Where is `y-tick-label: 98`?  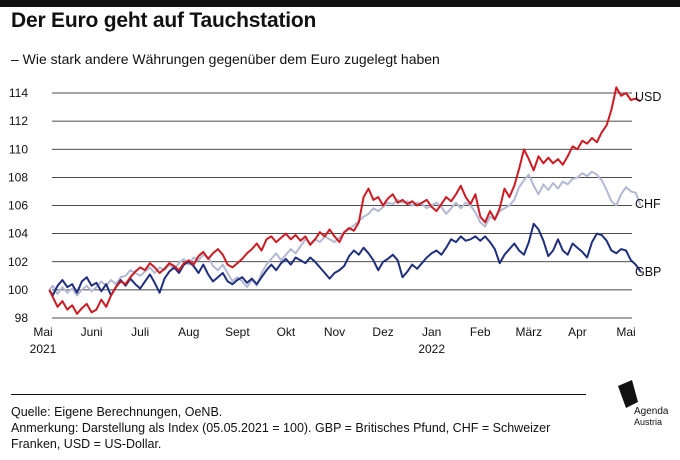 y-tick-label: 98 is located at coordinates (22, 318).